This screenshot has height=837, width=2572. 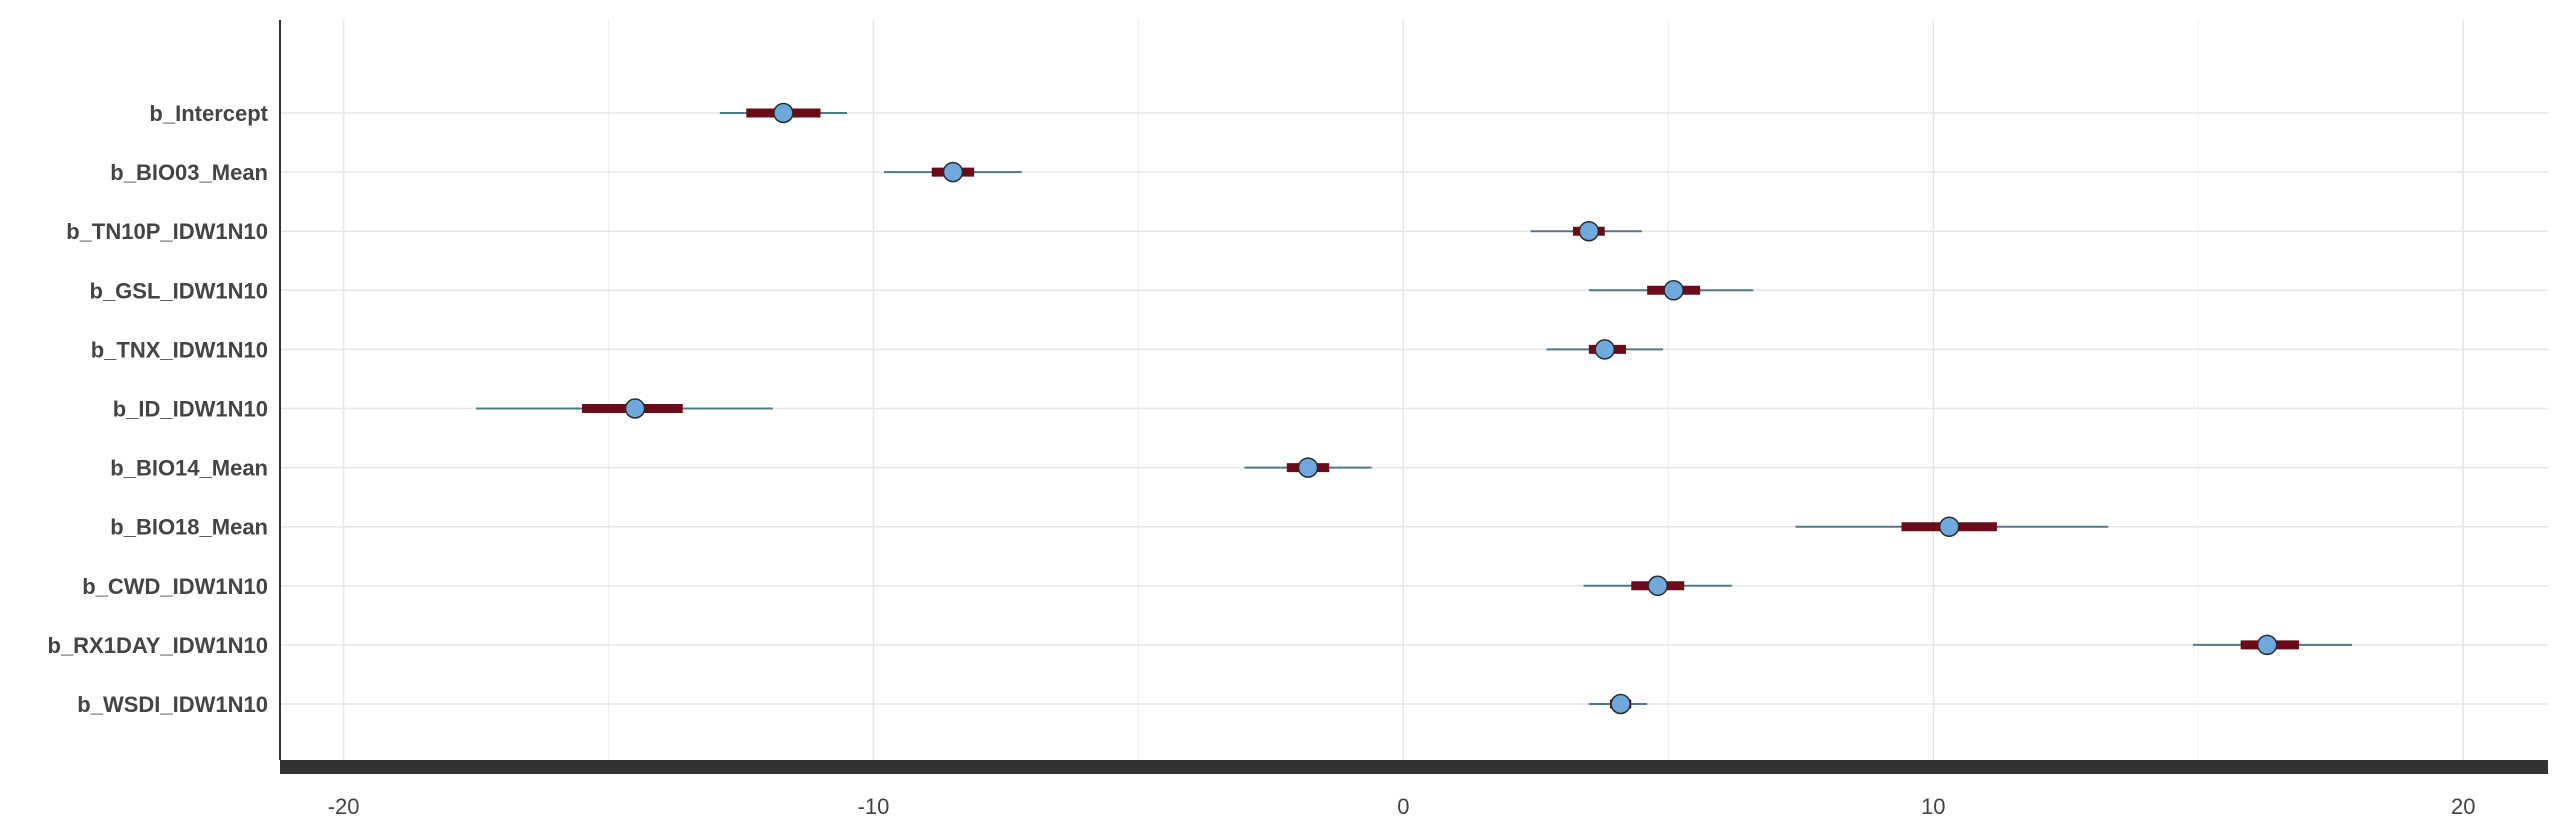 What do you see at coordinates (189, 468) in the screenshot?
I see `y-tick-label: b_BIO14_Mean` at bounding box center [189, 468].